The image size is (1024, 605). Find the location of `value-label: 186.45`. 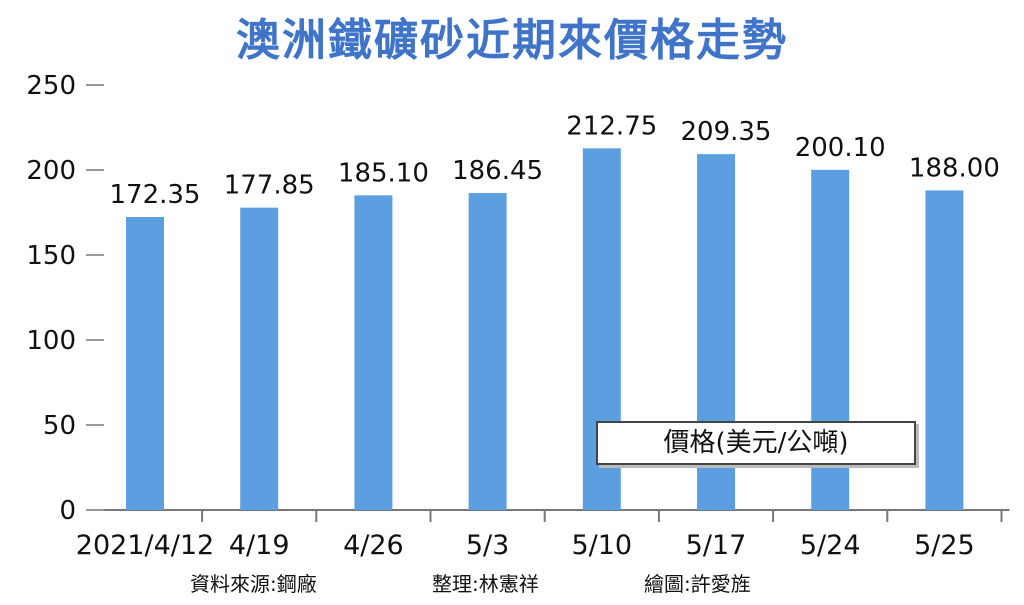

value-label: 186.45 is located at coordinates (497, 171).